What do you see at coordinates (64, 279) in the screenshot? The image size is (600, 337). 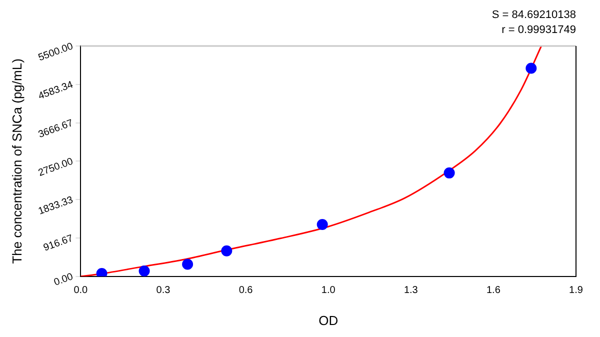 I see `y-tick-label: 0.00` at bounding box center [64, 279].